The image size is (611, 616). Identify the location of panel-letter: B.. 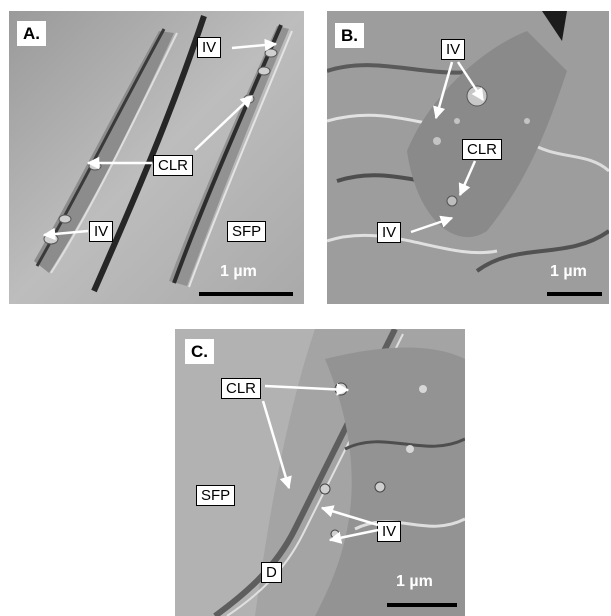
(349, 35).